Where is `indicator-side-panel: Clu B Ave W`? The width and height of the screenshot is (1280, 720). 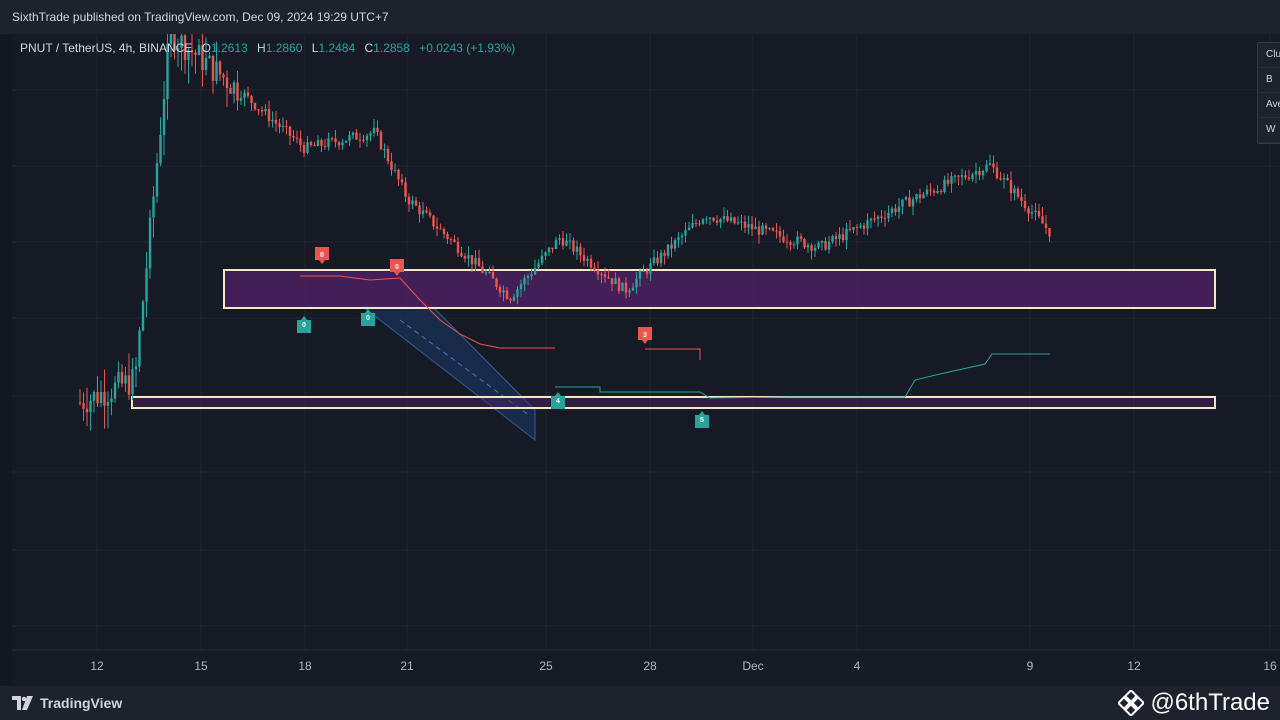
indicator-side-panel: Clu B Ave W is located at coordinates (1268, 93).